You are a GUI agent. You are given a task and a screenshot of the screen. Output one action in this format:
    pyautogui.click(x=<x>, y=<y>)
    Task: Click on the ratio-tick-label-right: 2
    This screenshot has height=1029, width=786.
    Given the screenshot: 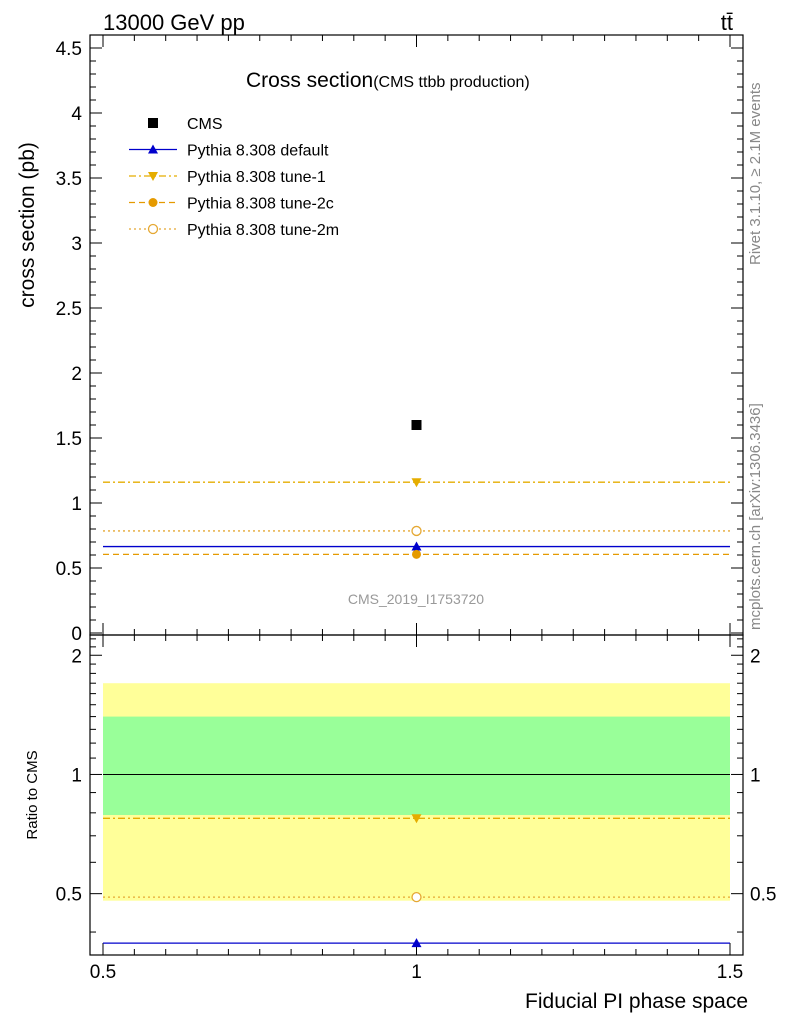 What is the action you would take?
    pyautogui.click(x=755, y=656)
    